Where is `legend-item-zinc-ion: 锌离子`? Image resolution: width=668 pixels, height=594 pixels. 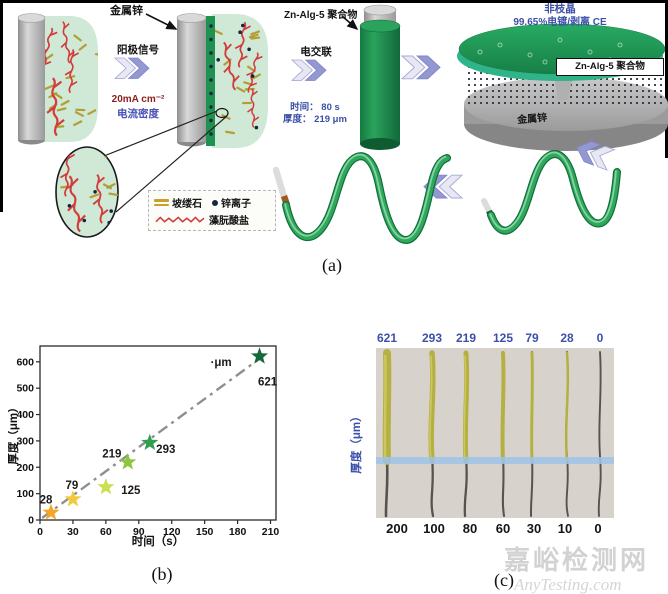 legend-item-zinc-ion: 锌离子 is located at coordinates (231, 202).